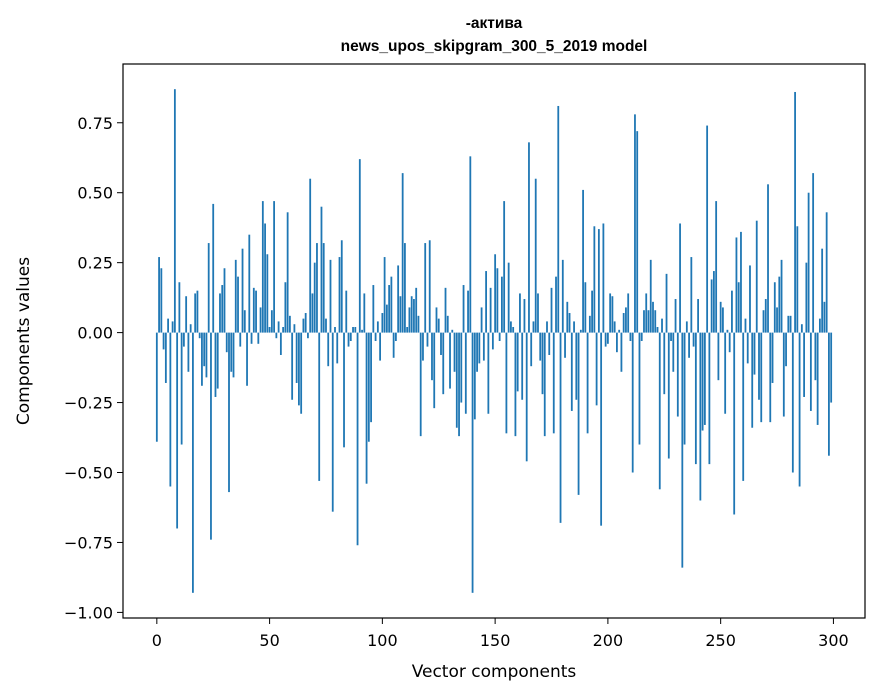  I want to click on y-tick-label: −1.00, so click(88, 612).